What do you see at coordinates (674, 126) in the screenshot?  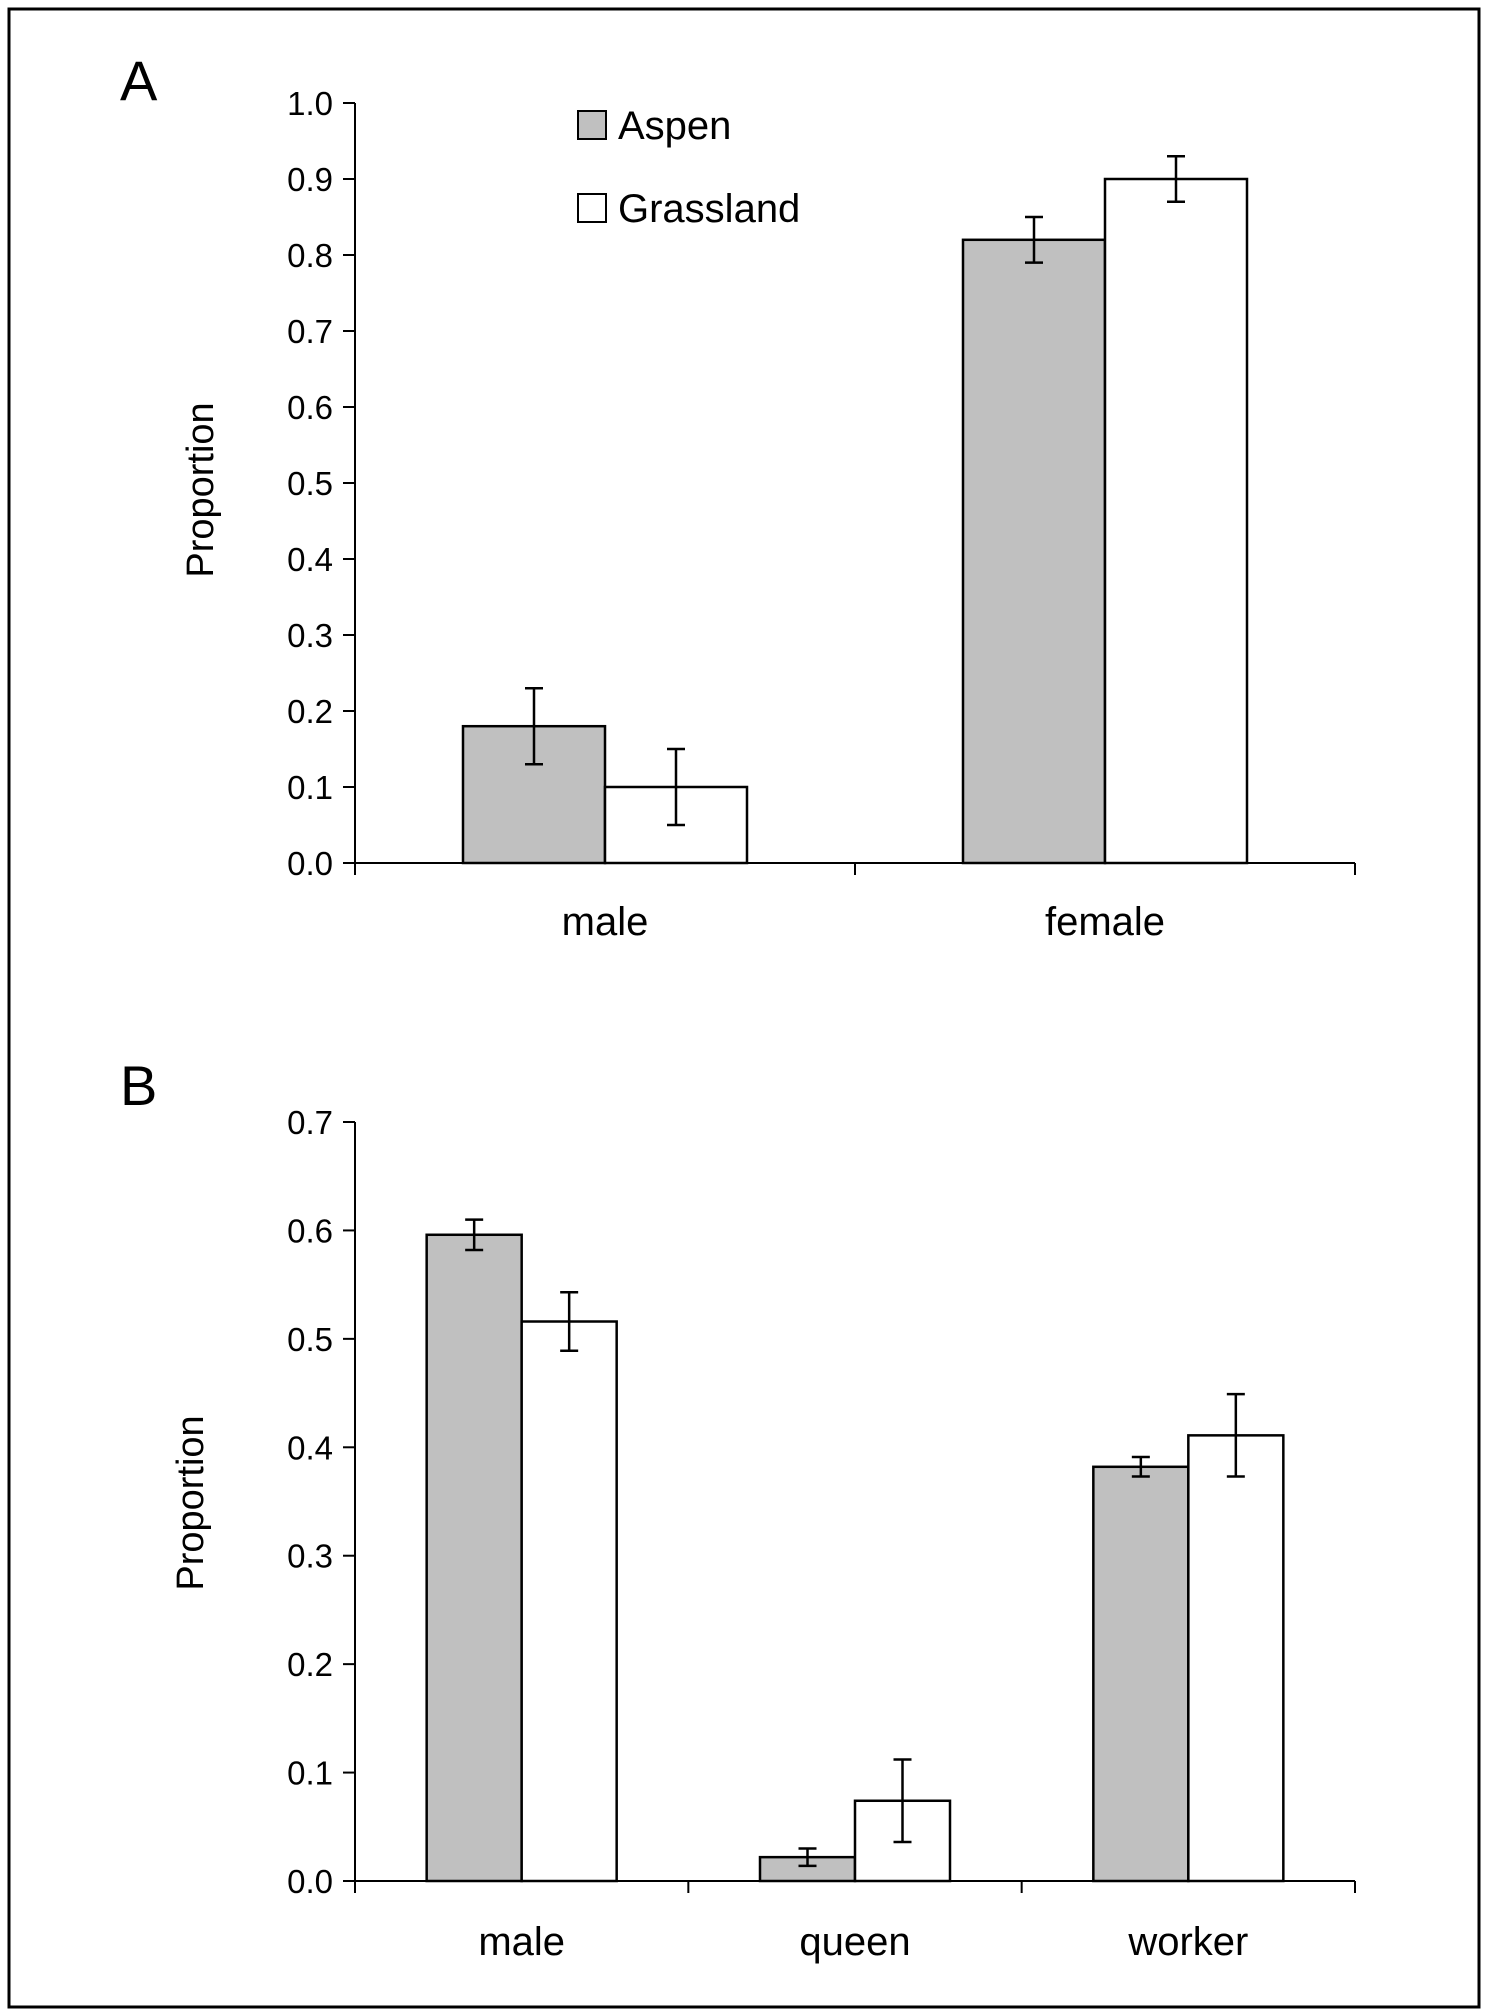 I see `legend-label-aspen: Aspen` at bounding box center [674, 126].